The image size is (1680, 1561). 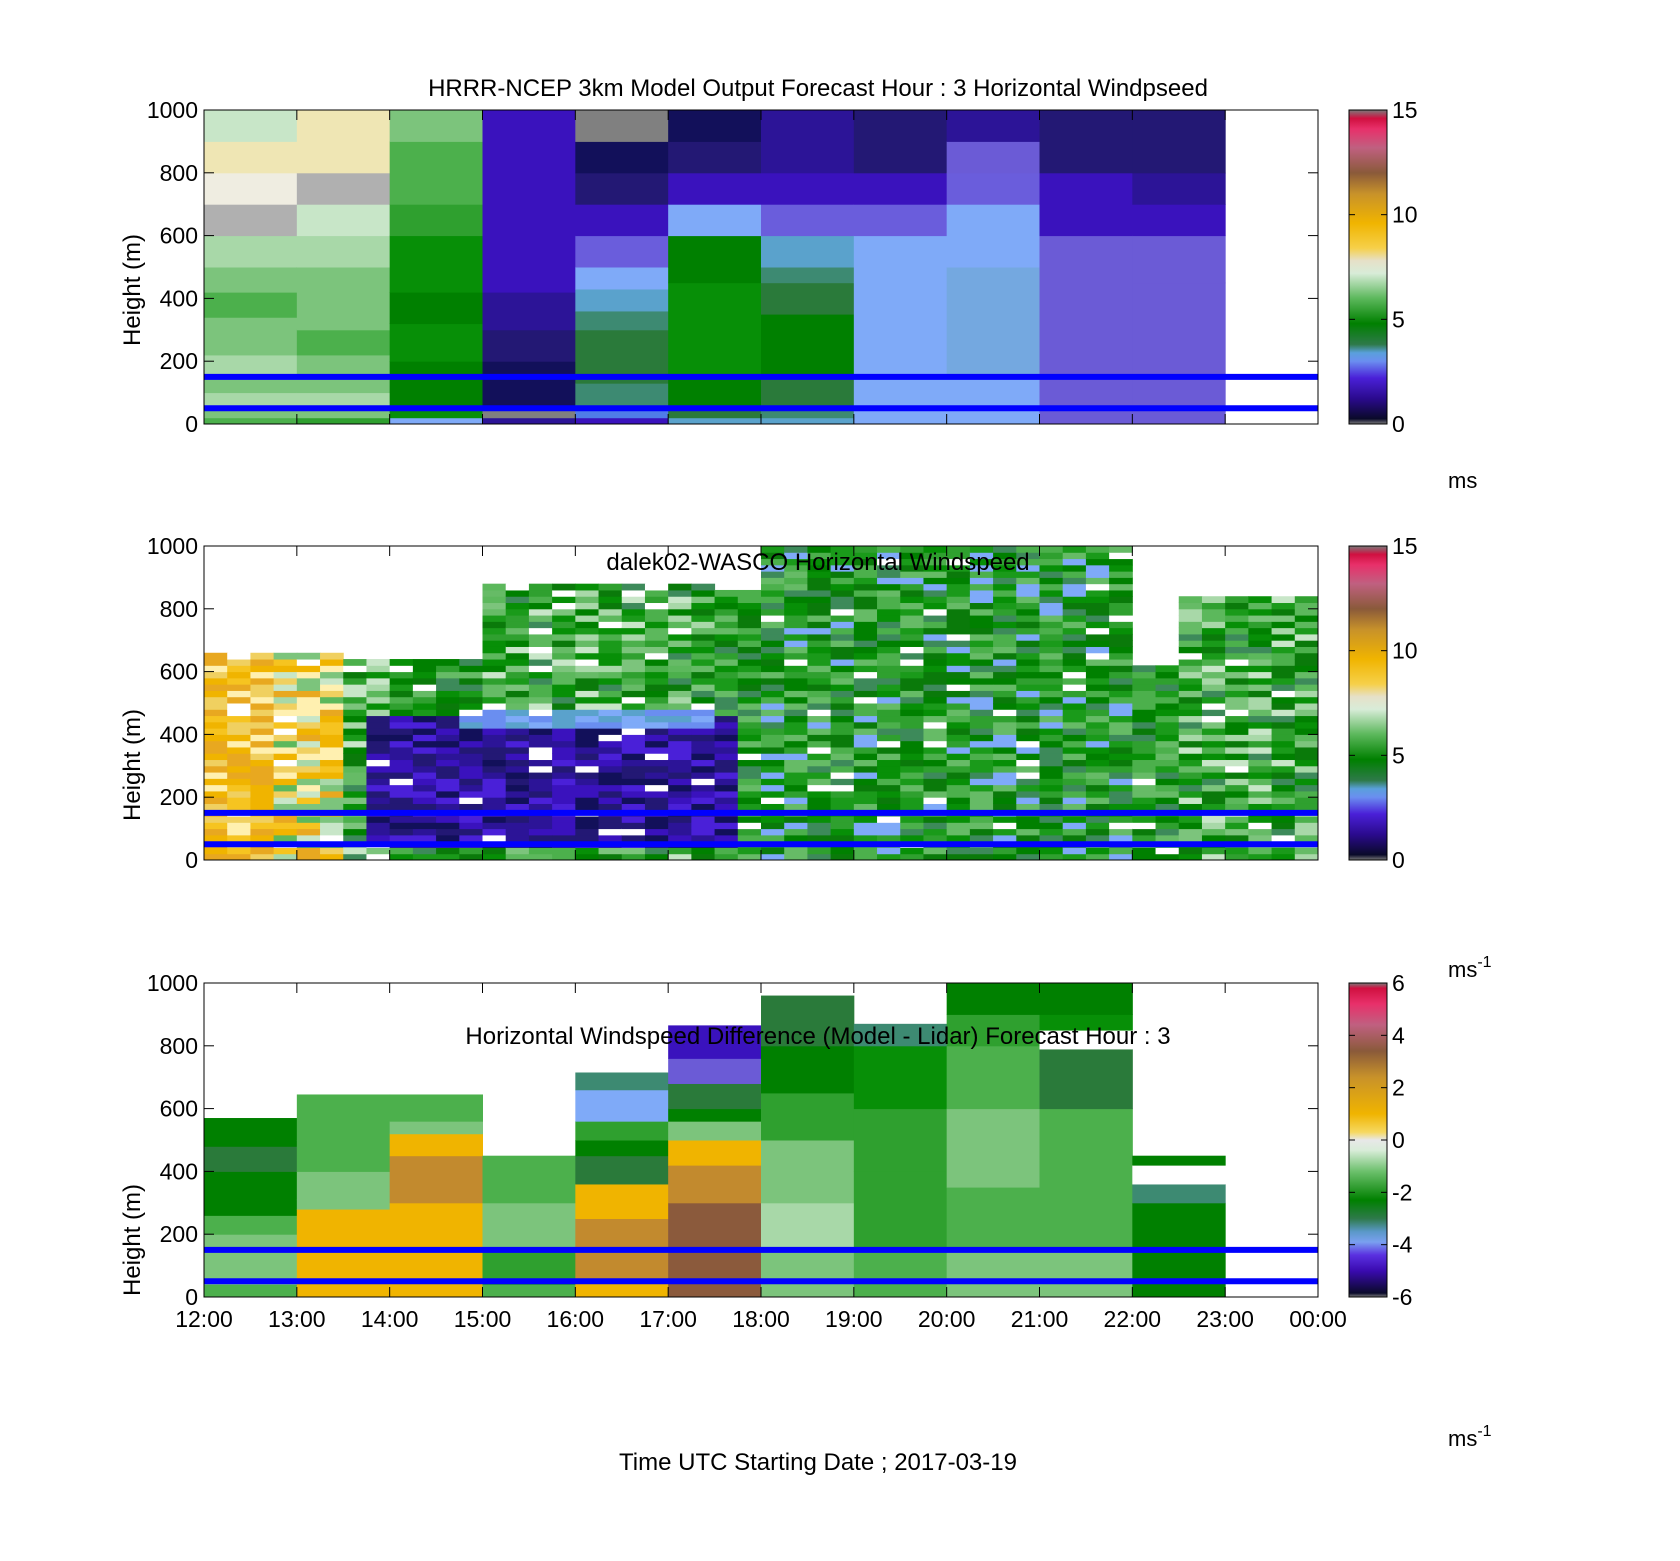 I want to click on panel-lidar-cb-unit-base: ms, so click(x=1462, y=969).